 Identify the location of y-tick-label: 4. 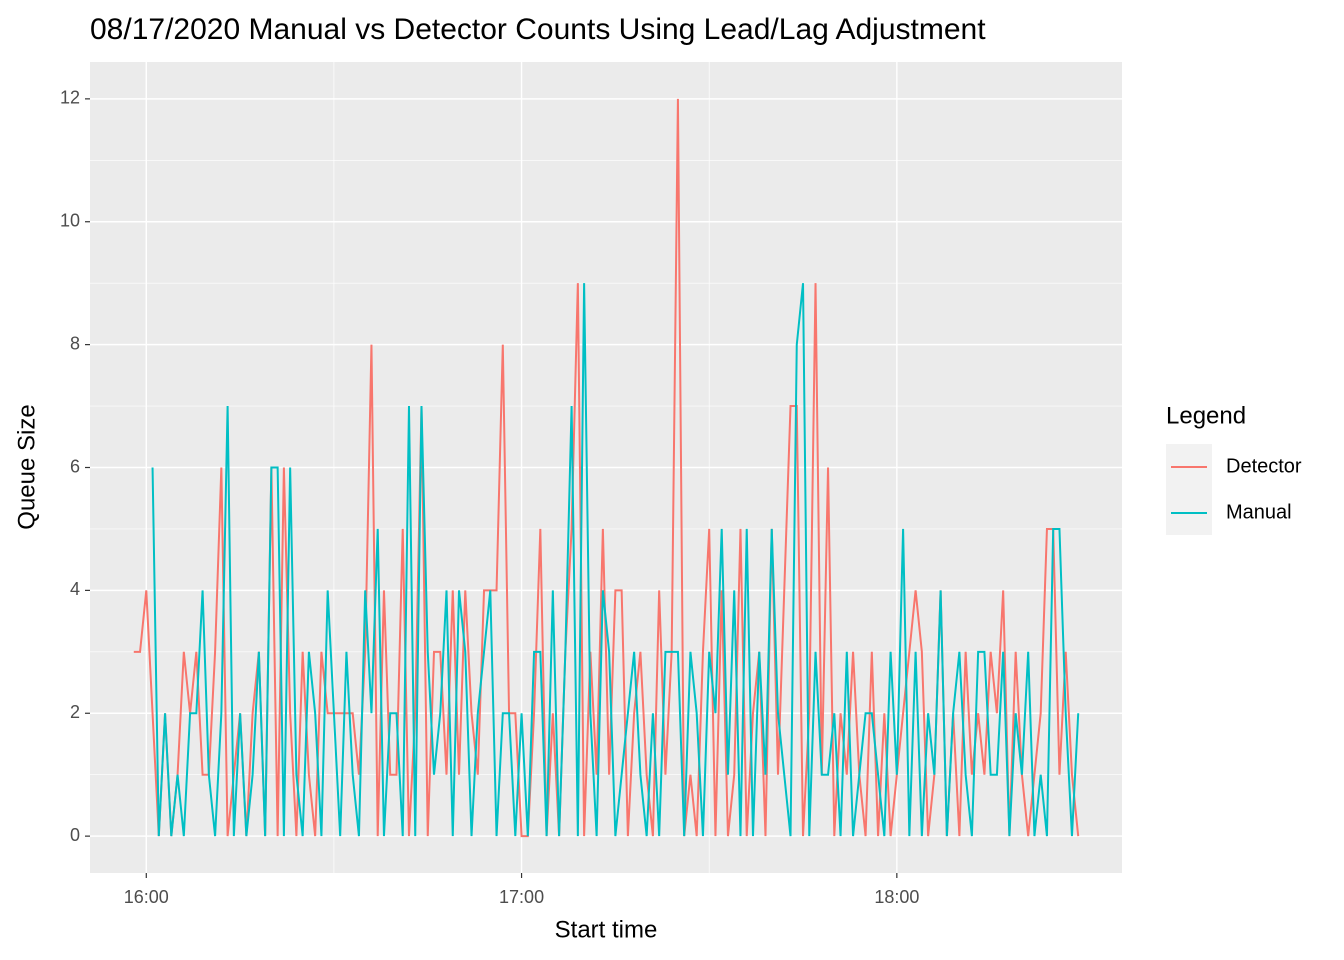
(75, 589).